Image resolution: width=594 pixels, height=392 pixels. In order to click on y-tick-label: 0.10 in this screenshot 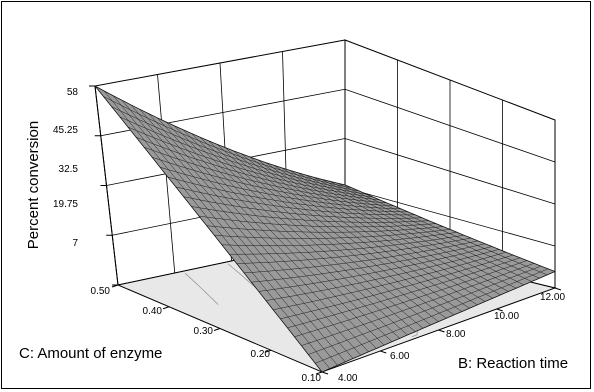, I will do `click(312, 378)`.